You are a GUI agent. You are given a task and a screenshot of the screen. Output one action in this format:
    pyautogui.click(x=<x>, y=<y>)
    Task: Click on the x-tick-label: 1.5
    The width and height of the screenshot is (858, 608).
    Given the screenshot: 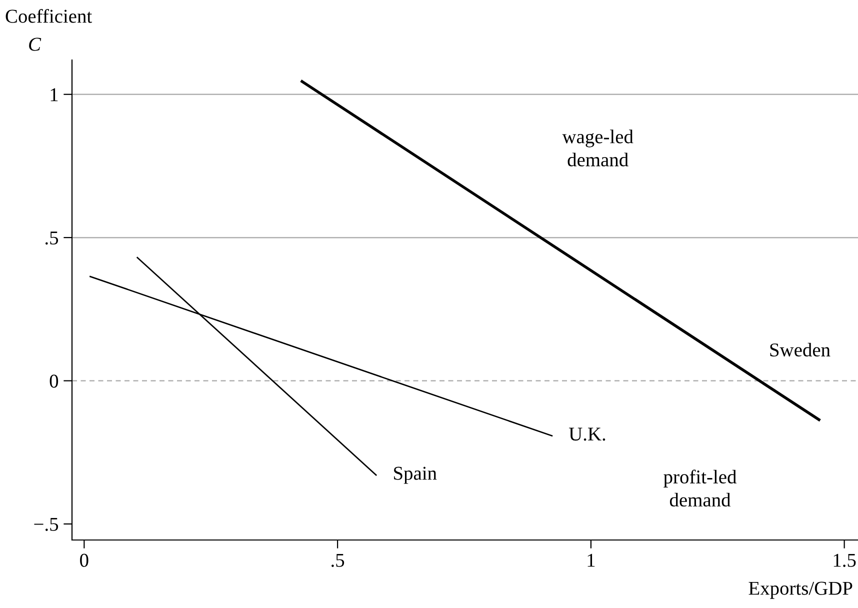 What is the action you would take?
    pyautogui.click(x=845, y=560)
    